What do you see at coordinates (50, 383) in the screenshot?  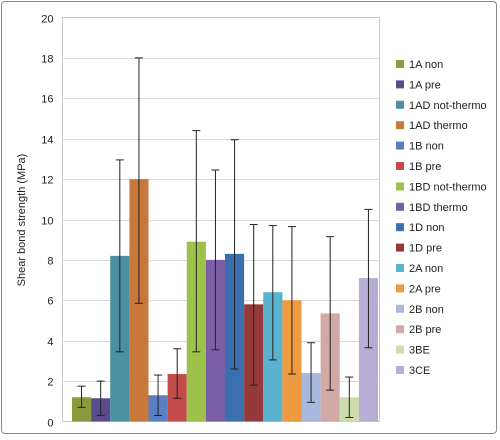 I see `y-tick-label: 2` at bounding box center [50, 383].